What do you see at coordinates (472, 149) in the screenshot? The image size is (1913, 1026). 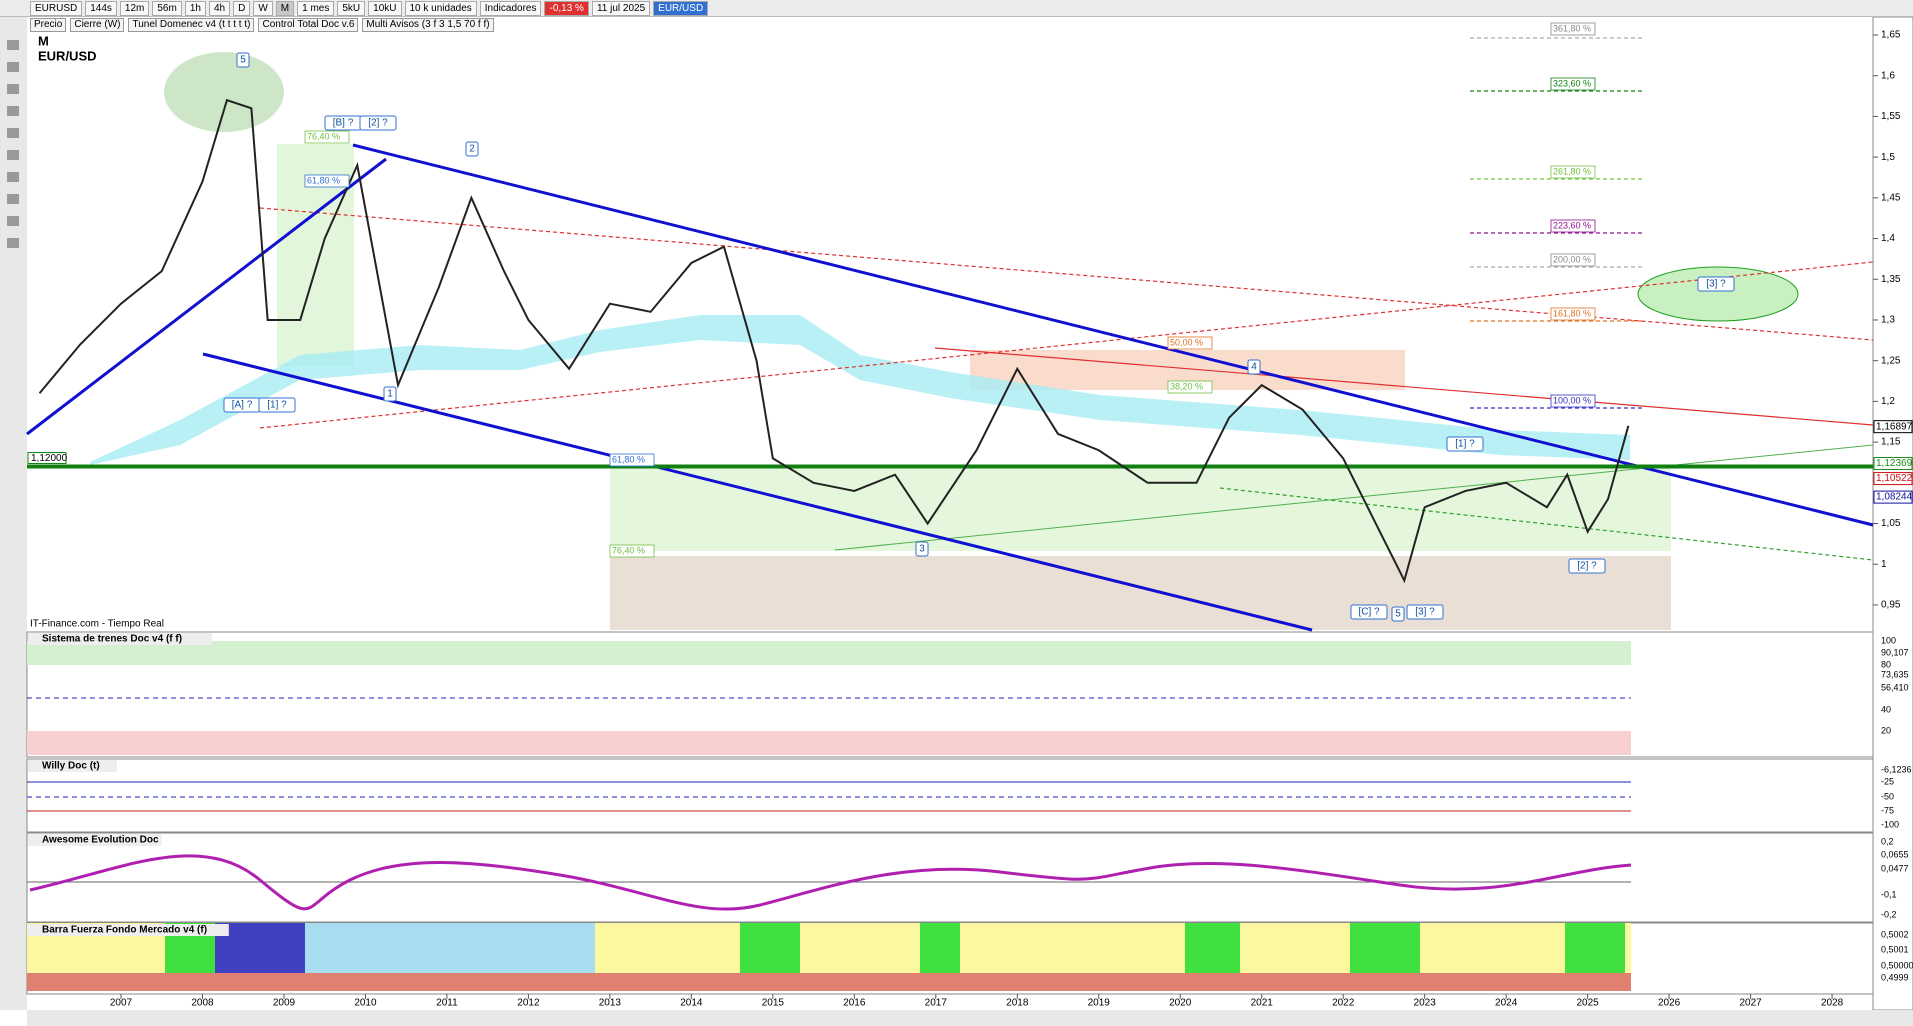 I see `wave-label: 2` at bounding box center [472, 149].